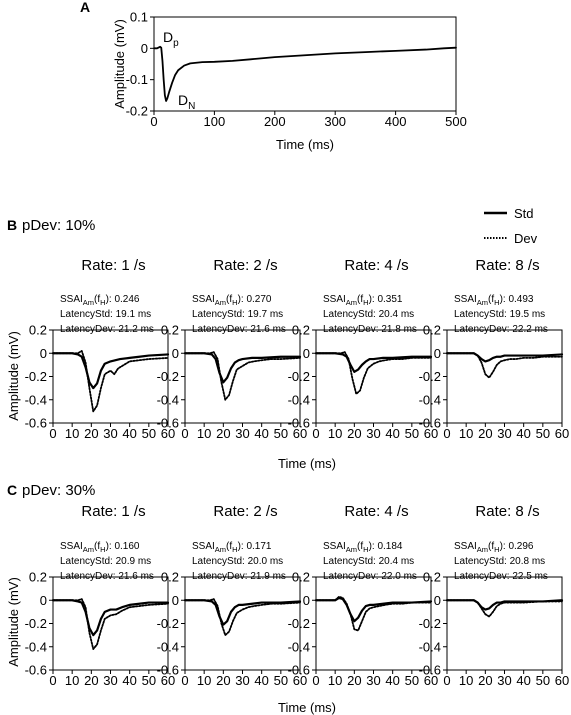 The image size is (571, 715). What do you see at coordinates (562, 433) in the screenshot?
I see `panel-b4-xtick-label: 60` at bounding box center [562, 433].